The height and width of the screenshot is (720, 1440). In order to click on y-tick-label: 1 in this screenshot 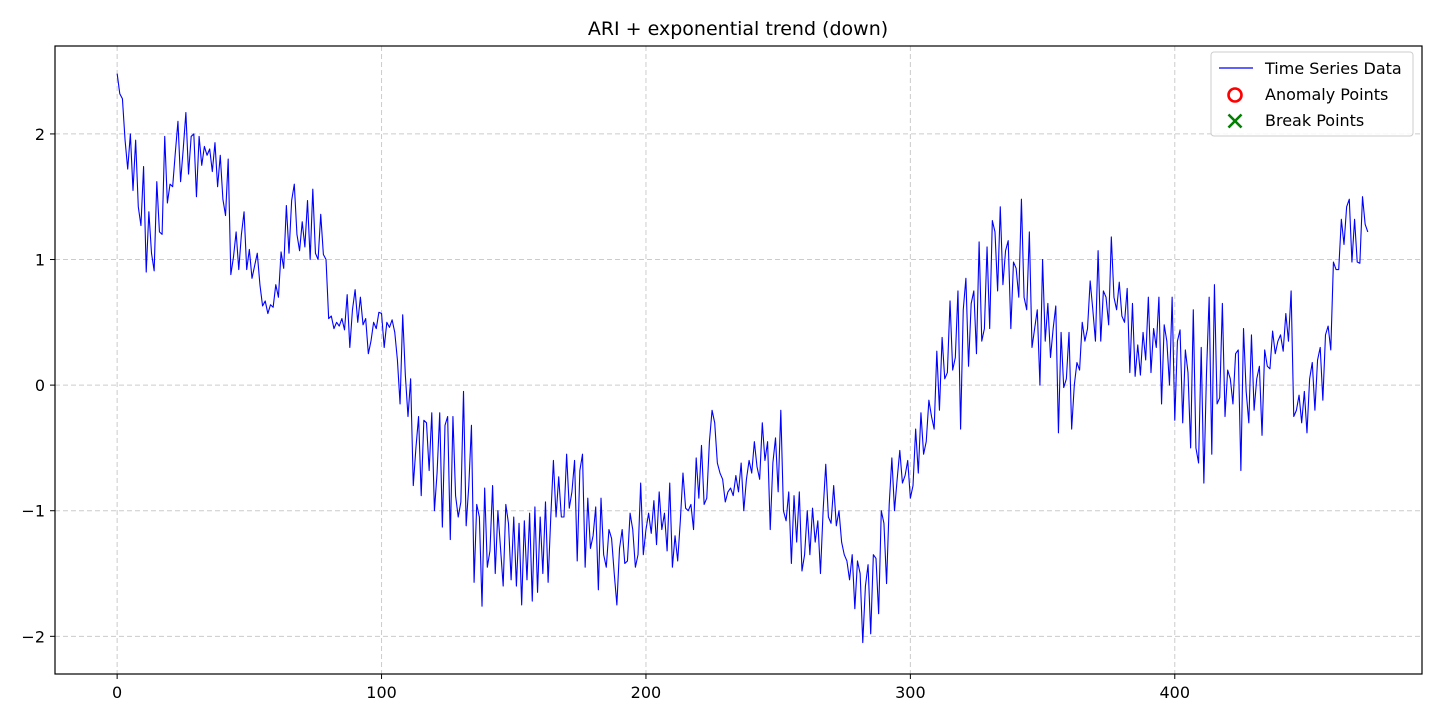, I will do `click(40, 260)`.